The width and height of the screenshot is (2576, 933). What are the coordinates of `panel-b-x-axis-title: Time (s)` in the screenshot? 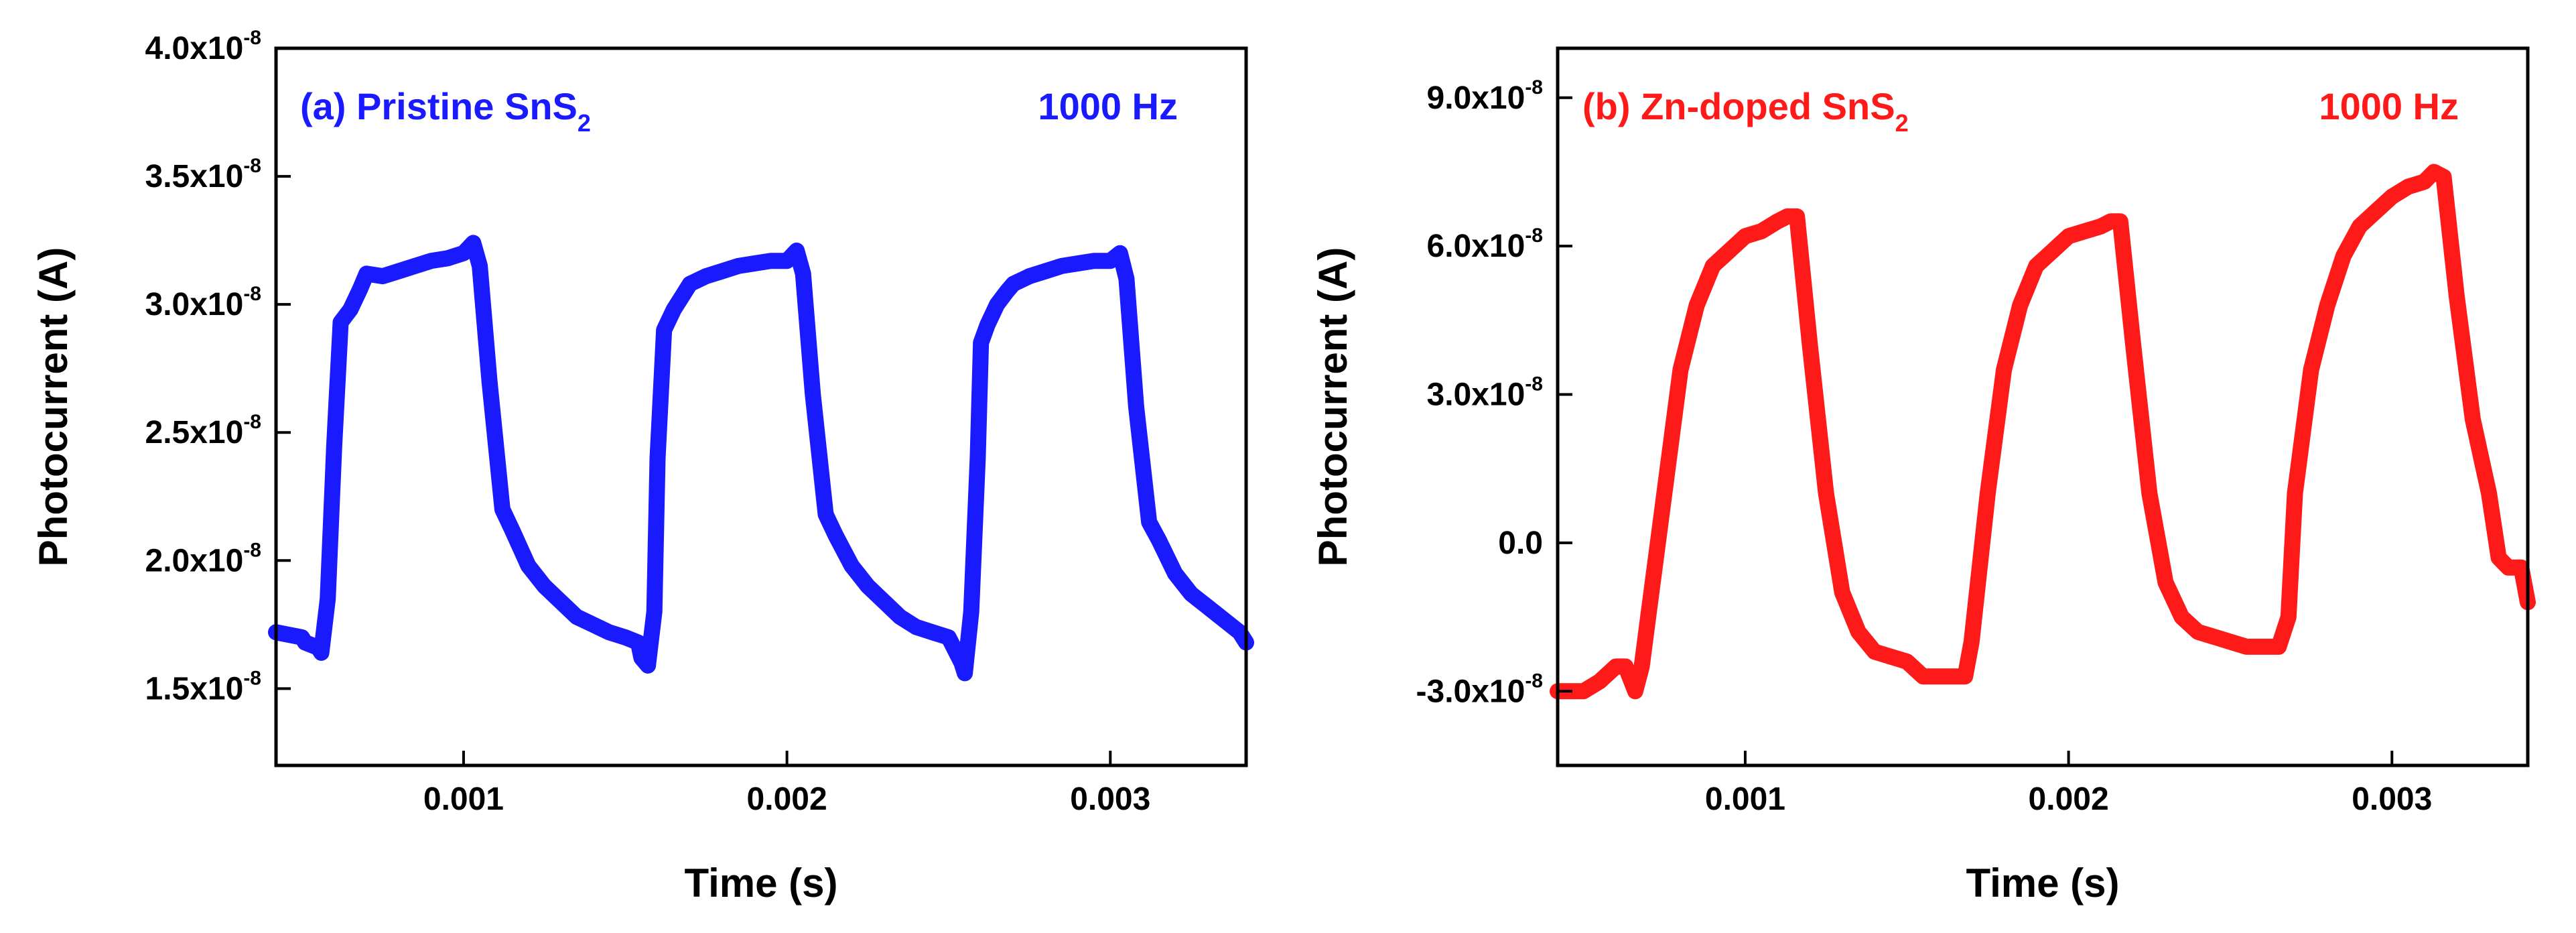 It's located at (2043, 883).